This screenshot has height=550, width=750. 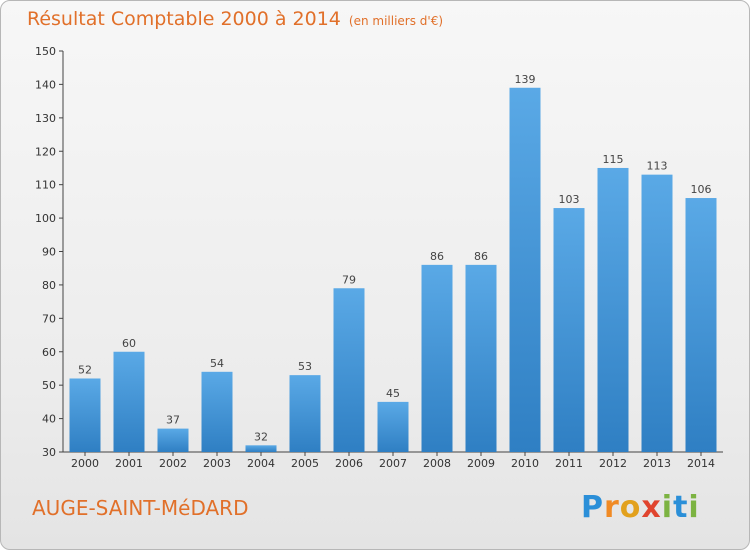 What do you see at coordinates (85, 415) in the screenshot?
I see `bar-2000` at bounding box center [85, 415].